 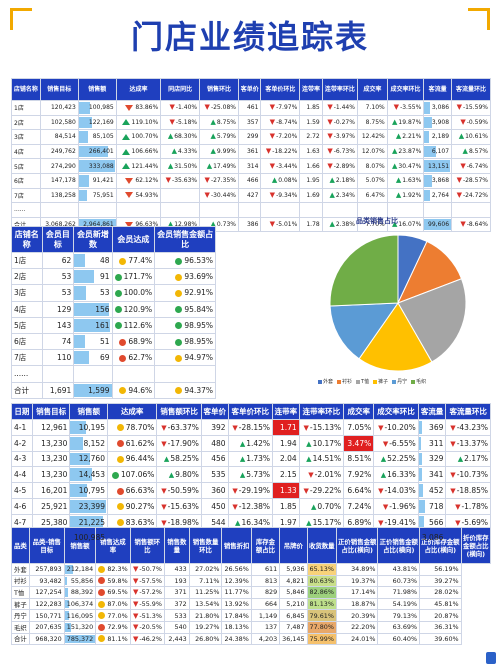 I want to click on table-cell: 2店, so click(x=26, y=122).